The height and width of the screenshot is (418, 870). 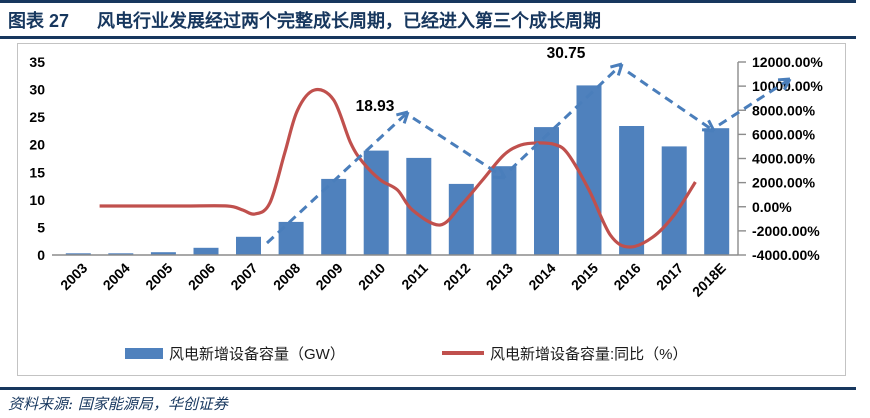 I want to click on bar-series-swatch, so click(x=144, y=353).